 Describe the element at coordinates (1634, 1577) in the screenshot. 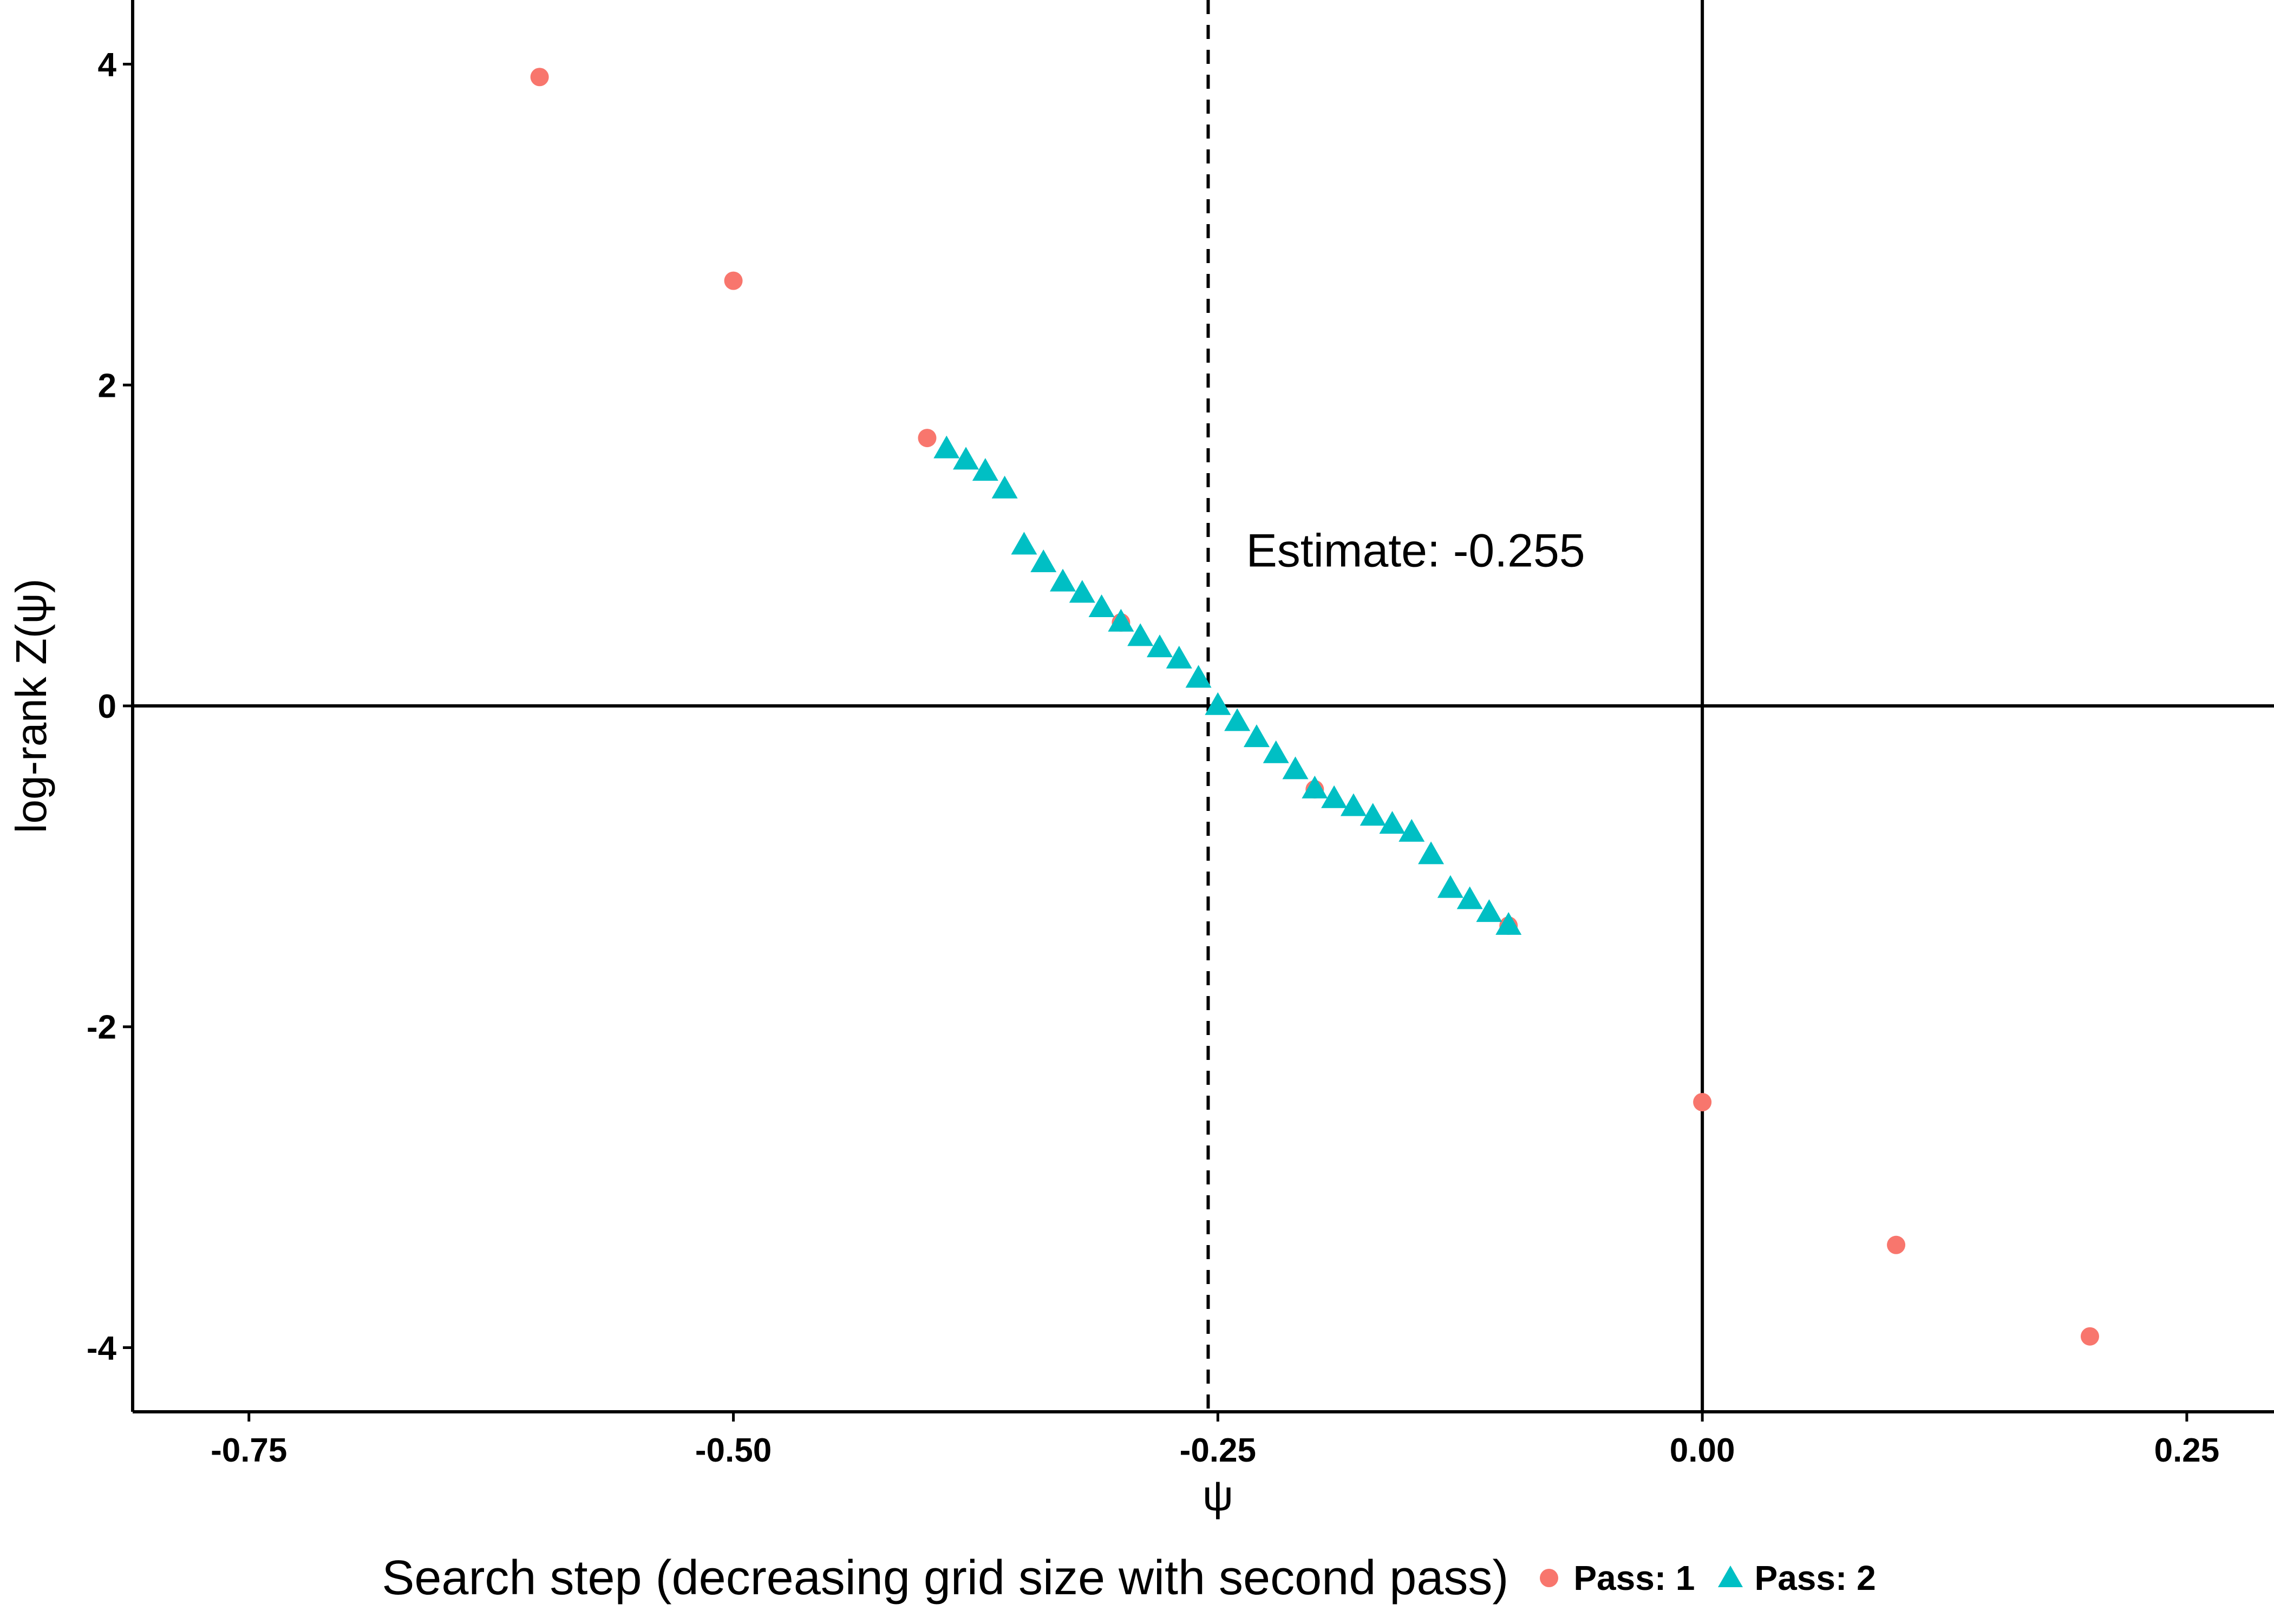

I see `legend-label-pass-1: Pass: 1` at that location.